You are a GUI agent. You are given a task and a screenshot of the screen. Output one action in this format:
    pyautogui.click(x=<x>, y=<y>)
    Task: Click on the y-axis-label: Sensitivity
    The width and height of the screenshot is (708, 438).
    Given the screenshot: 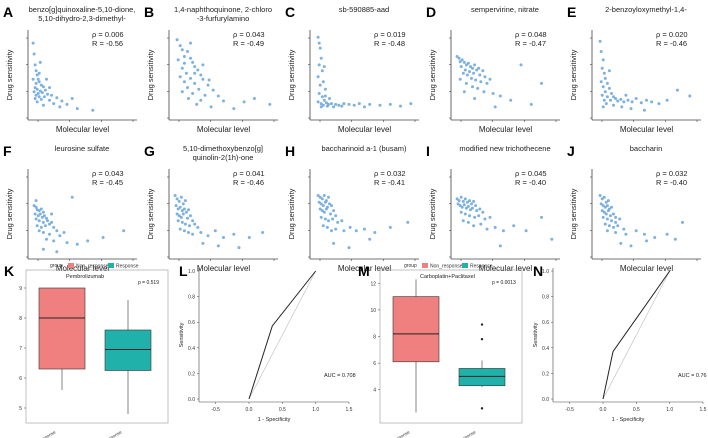 What is the action you would take?
    pyautogui.click(x=536, y=334)
    